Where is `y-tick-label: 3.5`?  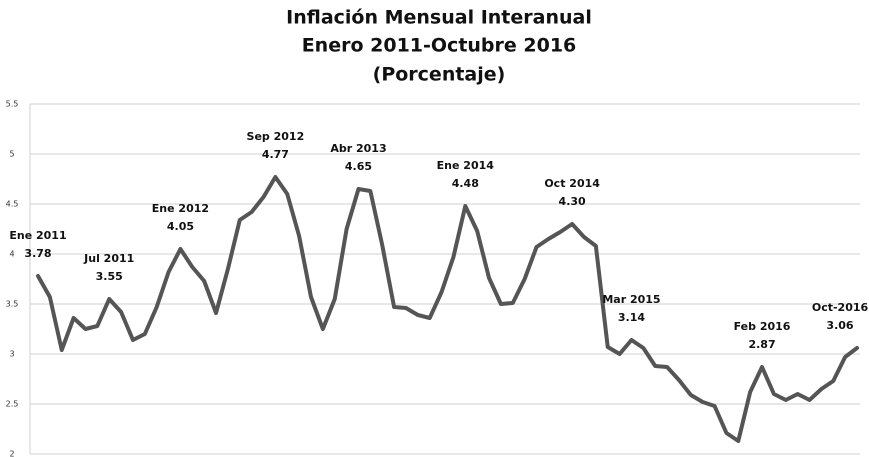
y-tick-label: 3.5 is located at coordinates (12, 304).